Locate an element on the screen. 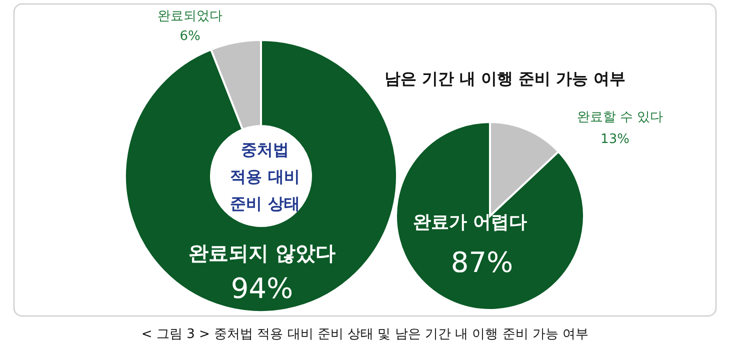 This screenshot has height=350, width=730. data-label: 6% is located at coordinates (190, 36).